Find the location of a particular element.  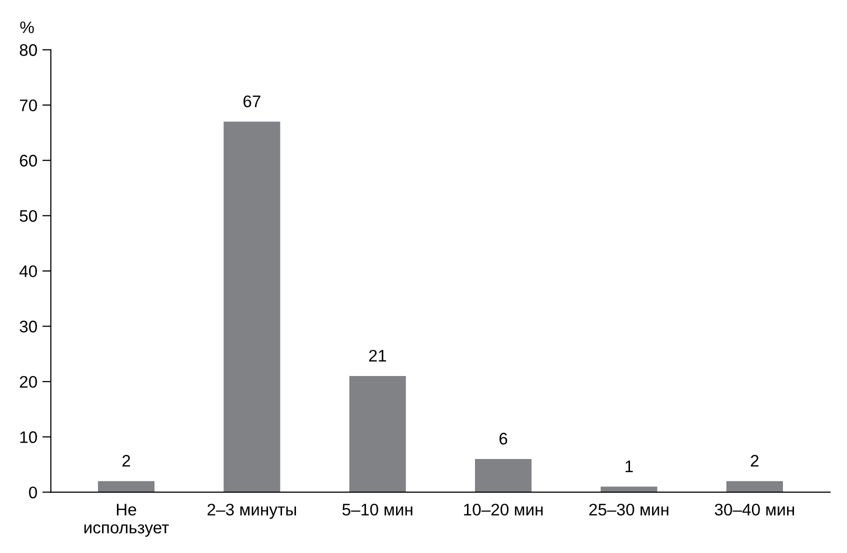

x-tick-label: Не использует is located at coordinates (126, 520).